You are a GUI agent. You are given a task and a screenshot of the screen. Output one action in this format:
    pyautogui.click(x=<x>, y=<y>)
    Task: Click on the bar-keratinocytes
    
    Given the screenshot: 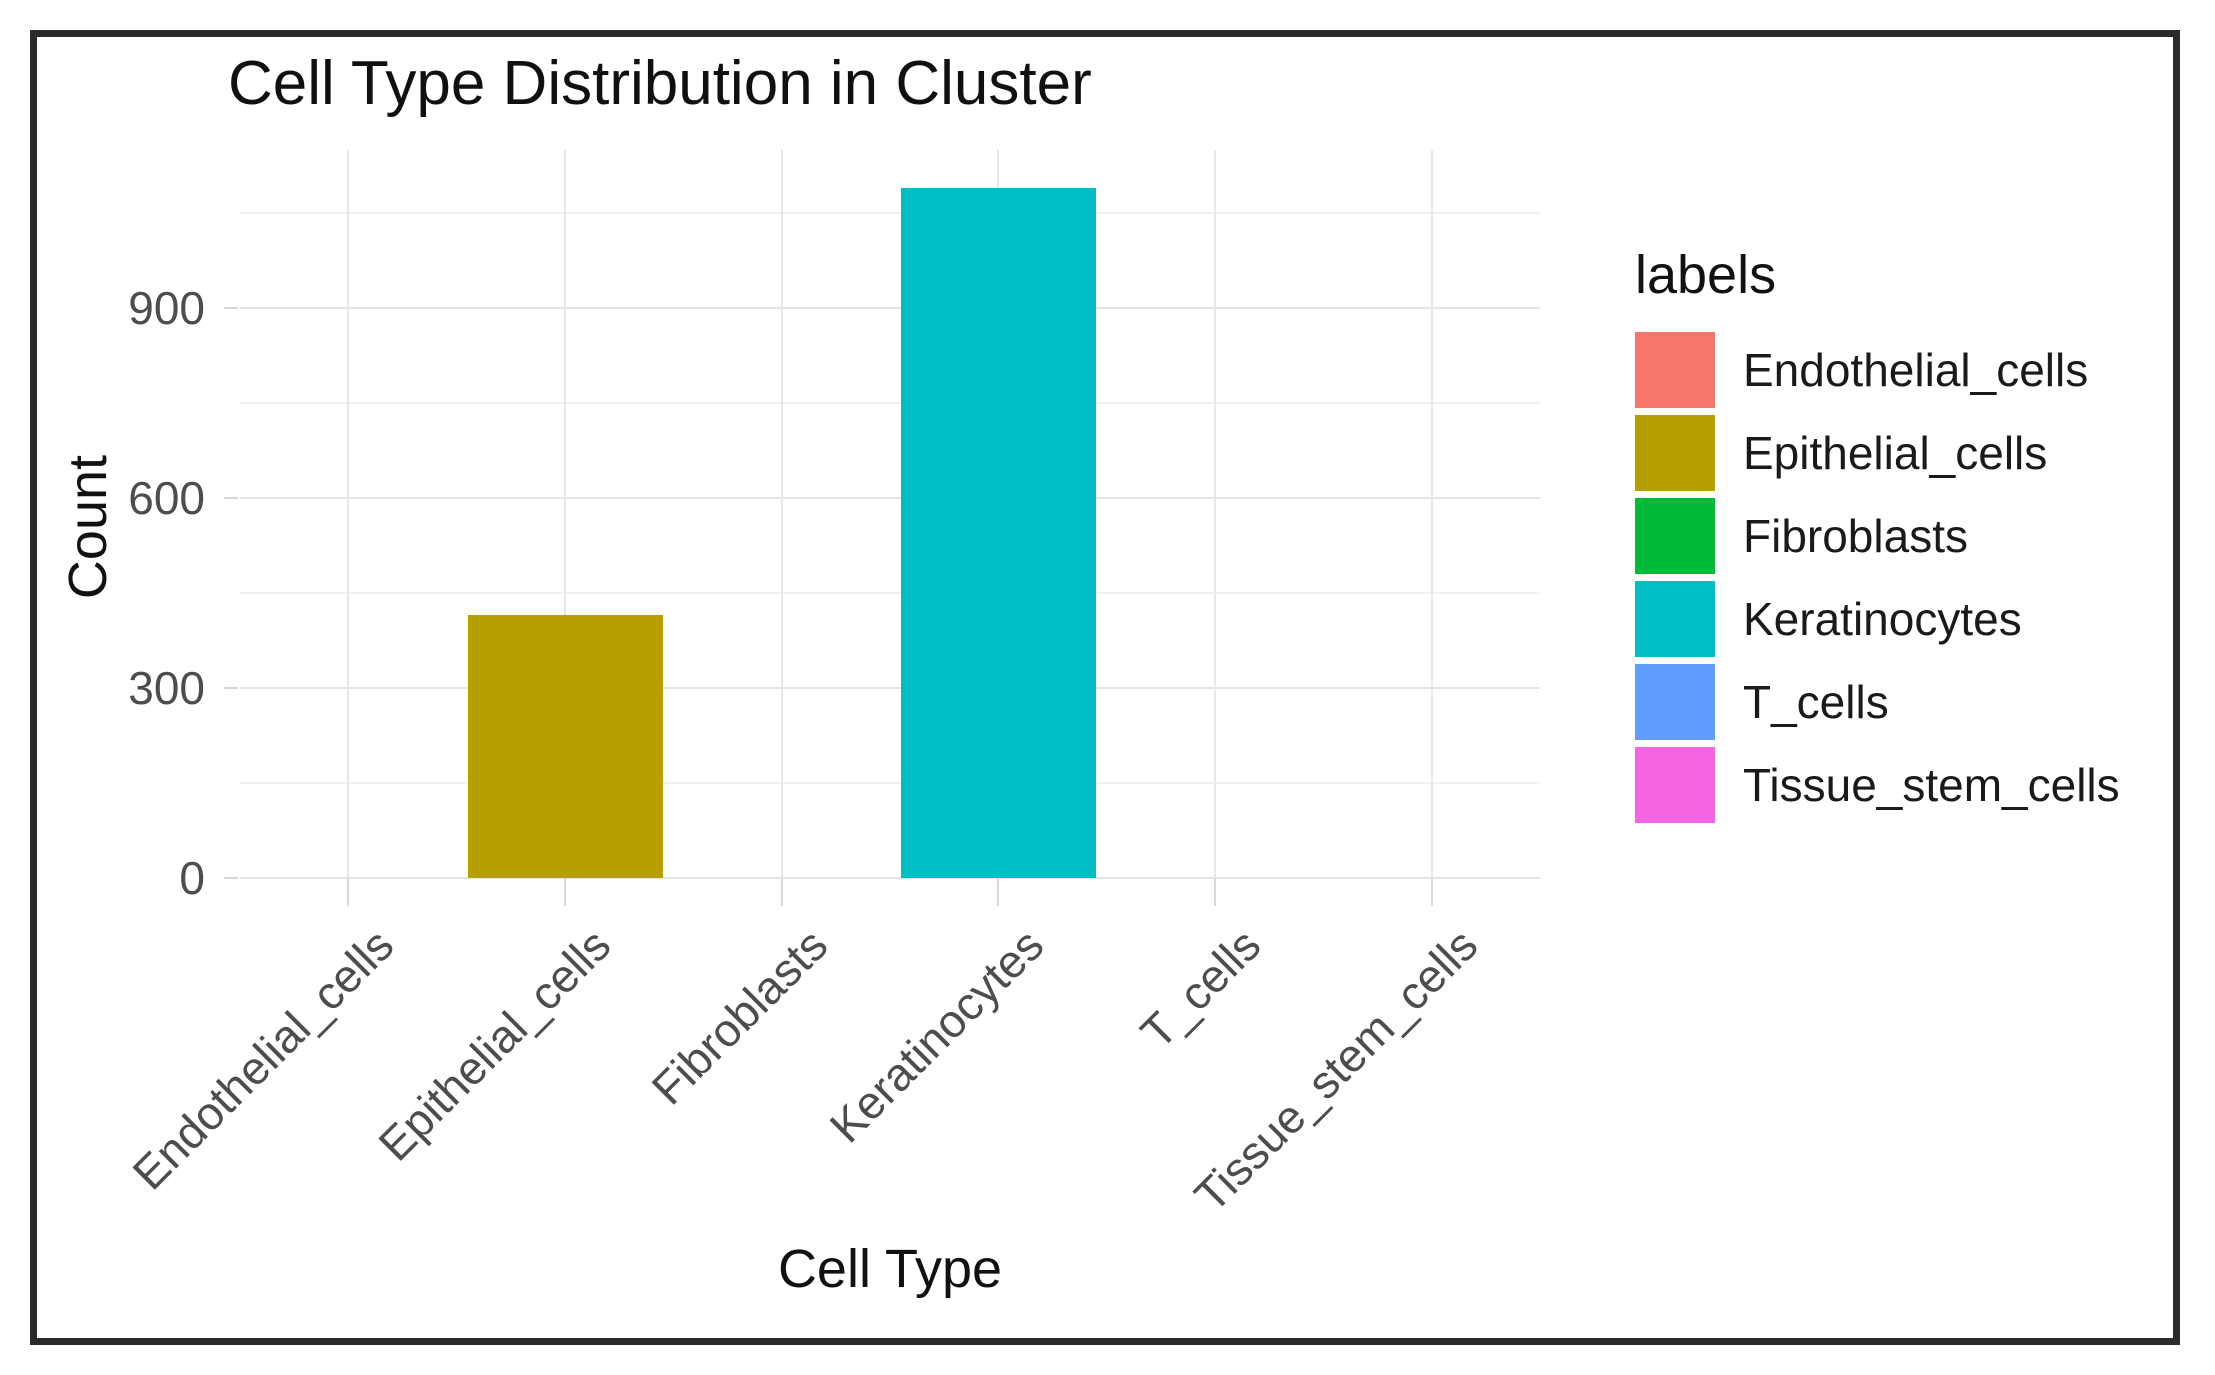 What is the action you would take?
    pyautogui.click(x=998, y=532)
    